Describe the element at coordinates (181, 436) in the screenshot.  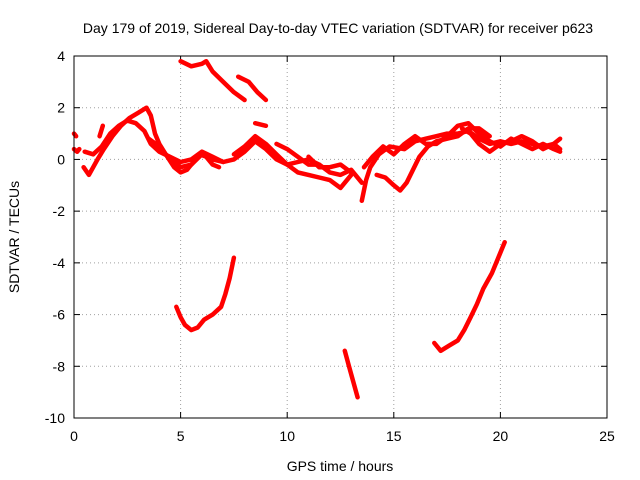
I see `x-tick-label: 5` at that location.